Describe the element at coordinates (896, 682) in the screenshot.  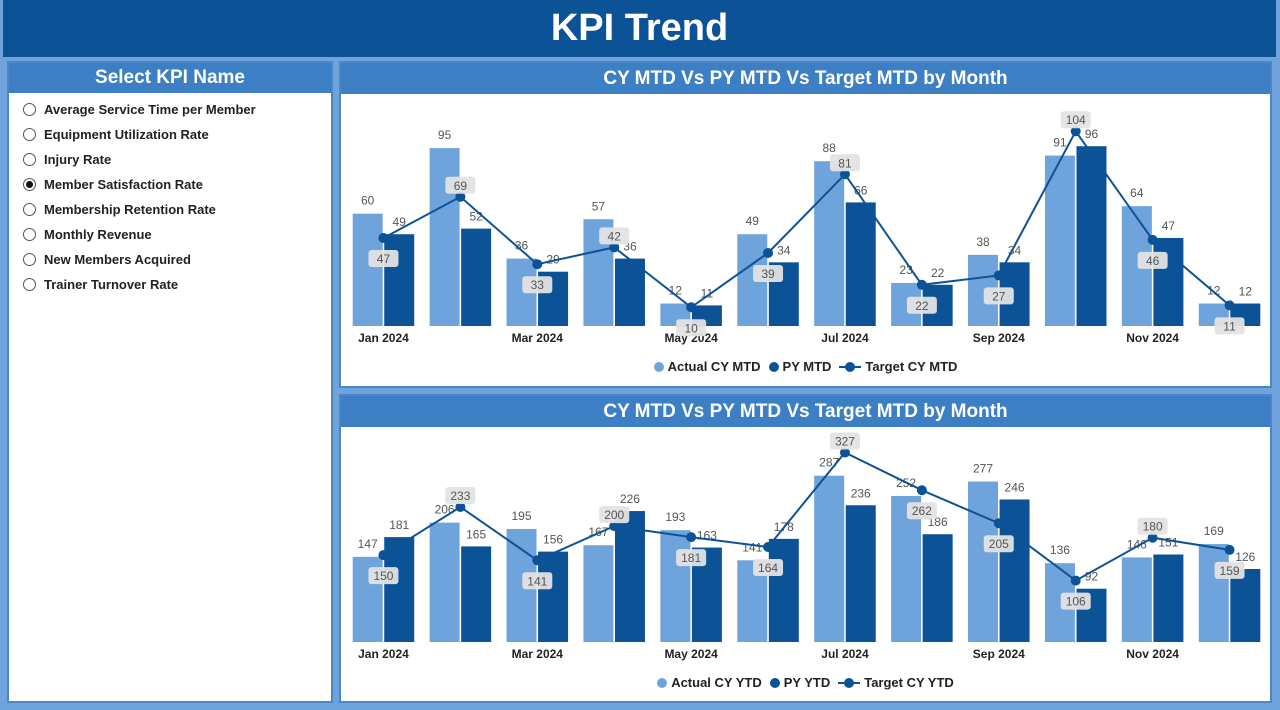
I see `legend-item-target: Target CY YTD` at that location.